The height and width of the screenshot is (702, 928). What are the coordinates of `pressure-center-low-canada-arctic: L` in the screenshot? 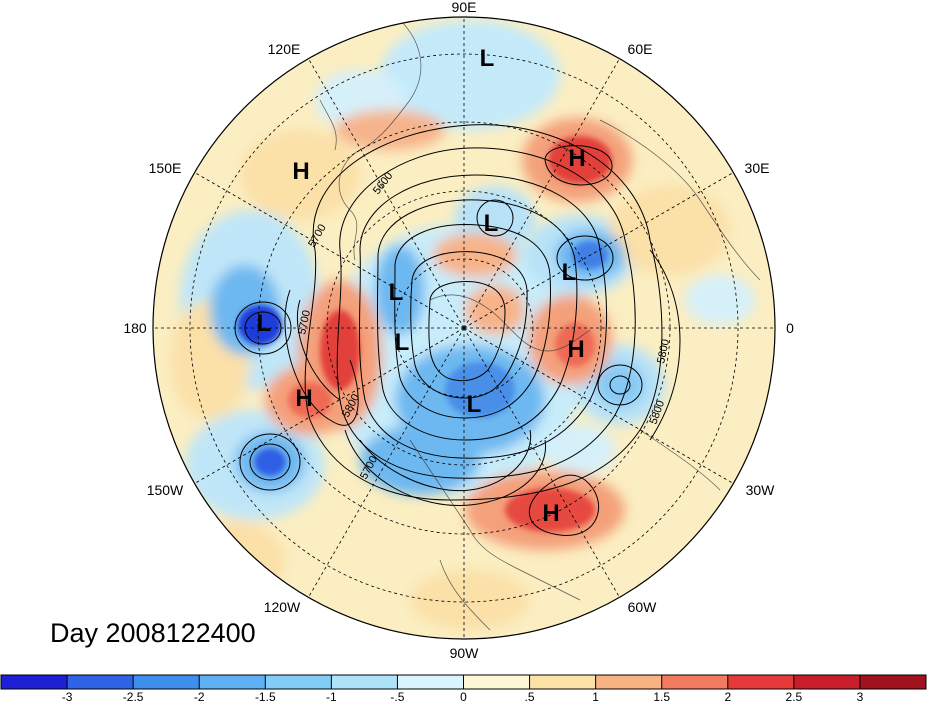 It's located at (474, 404).